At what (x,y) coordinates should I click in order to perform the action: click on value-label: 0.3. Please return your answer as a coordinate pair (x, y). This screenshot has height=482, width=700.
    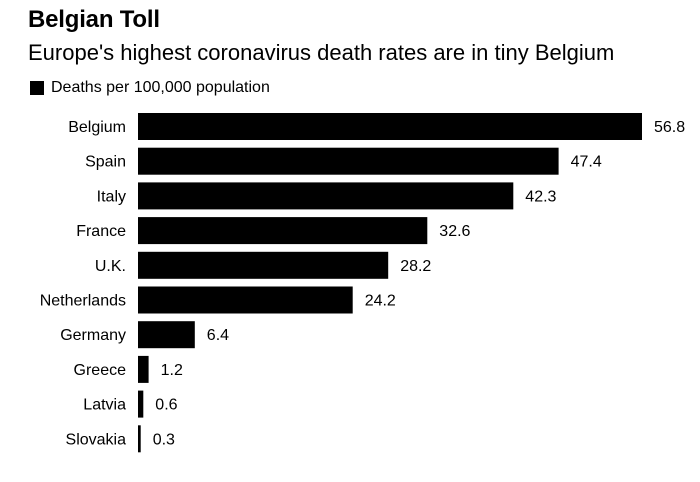
    Looking at the image, I should click on (164, 439).